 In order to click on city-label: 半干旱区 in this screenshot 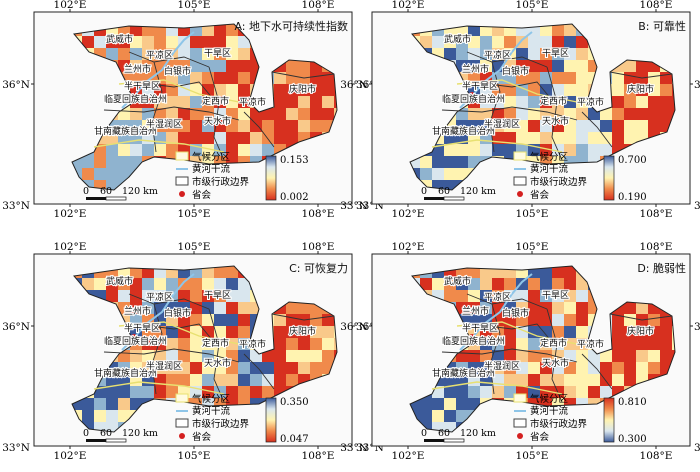, I will do `click(480, 86)`.